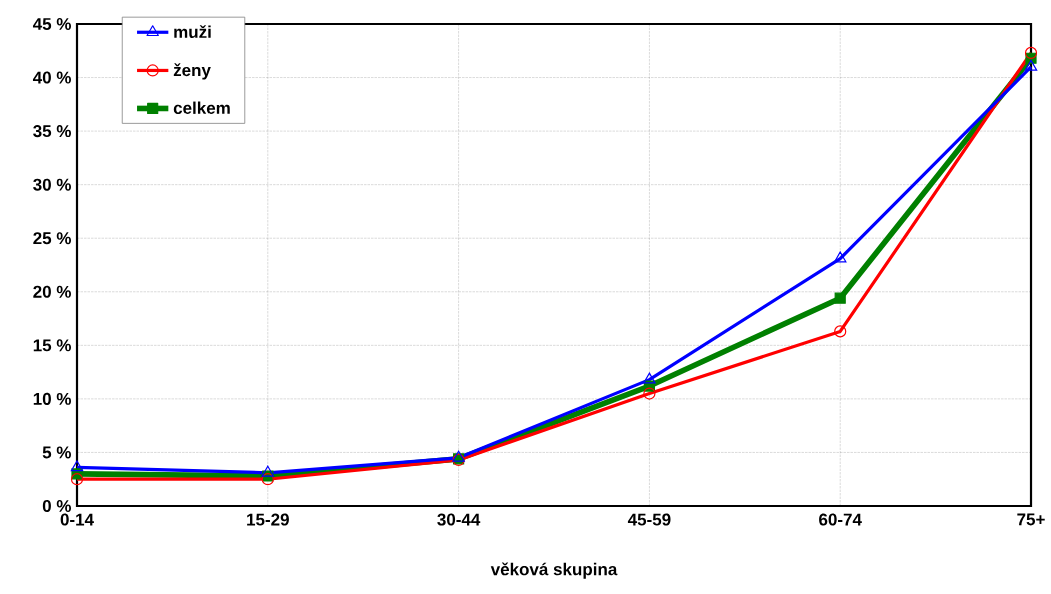  I want to click on x-tick-label: 60-74, so click(840, 519).